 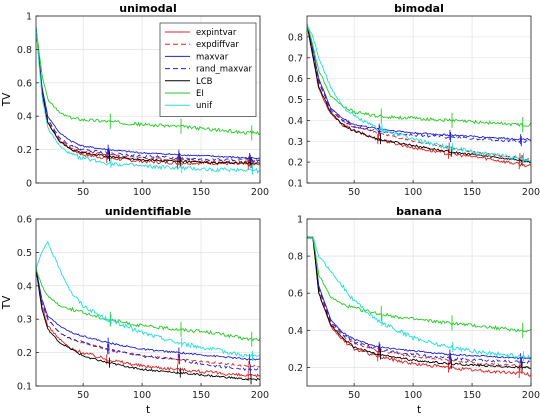 What do you see at coordinates (29, 184) in the screenshot?
I see `y-tick-label: 0` at bounding box center [29, 184].